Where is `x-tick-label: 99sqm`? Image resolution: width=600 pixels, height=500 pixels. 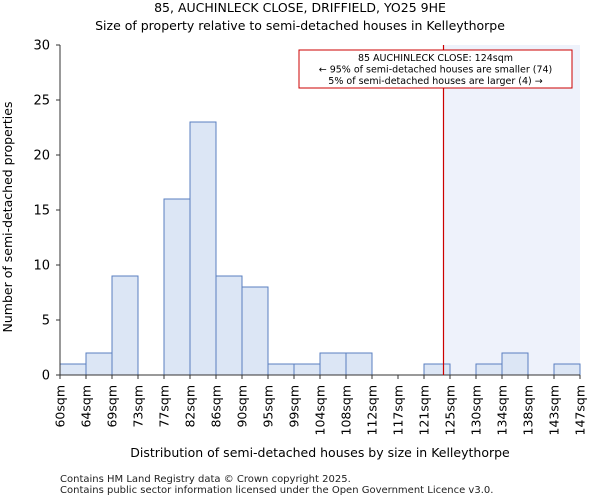
x-tick-label: 99sqm is located at coordinates (294, 406).